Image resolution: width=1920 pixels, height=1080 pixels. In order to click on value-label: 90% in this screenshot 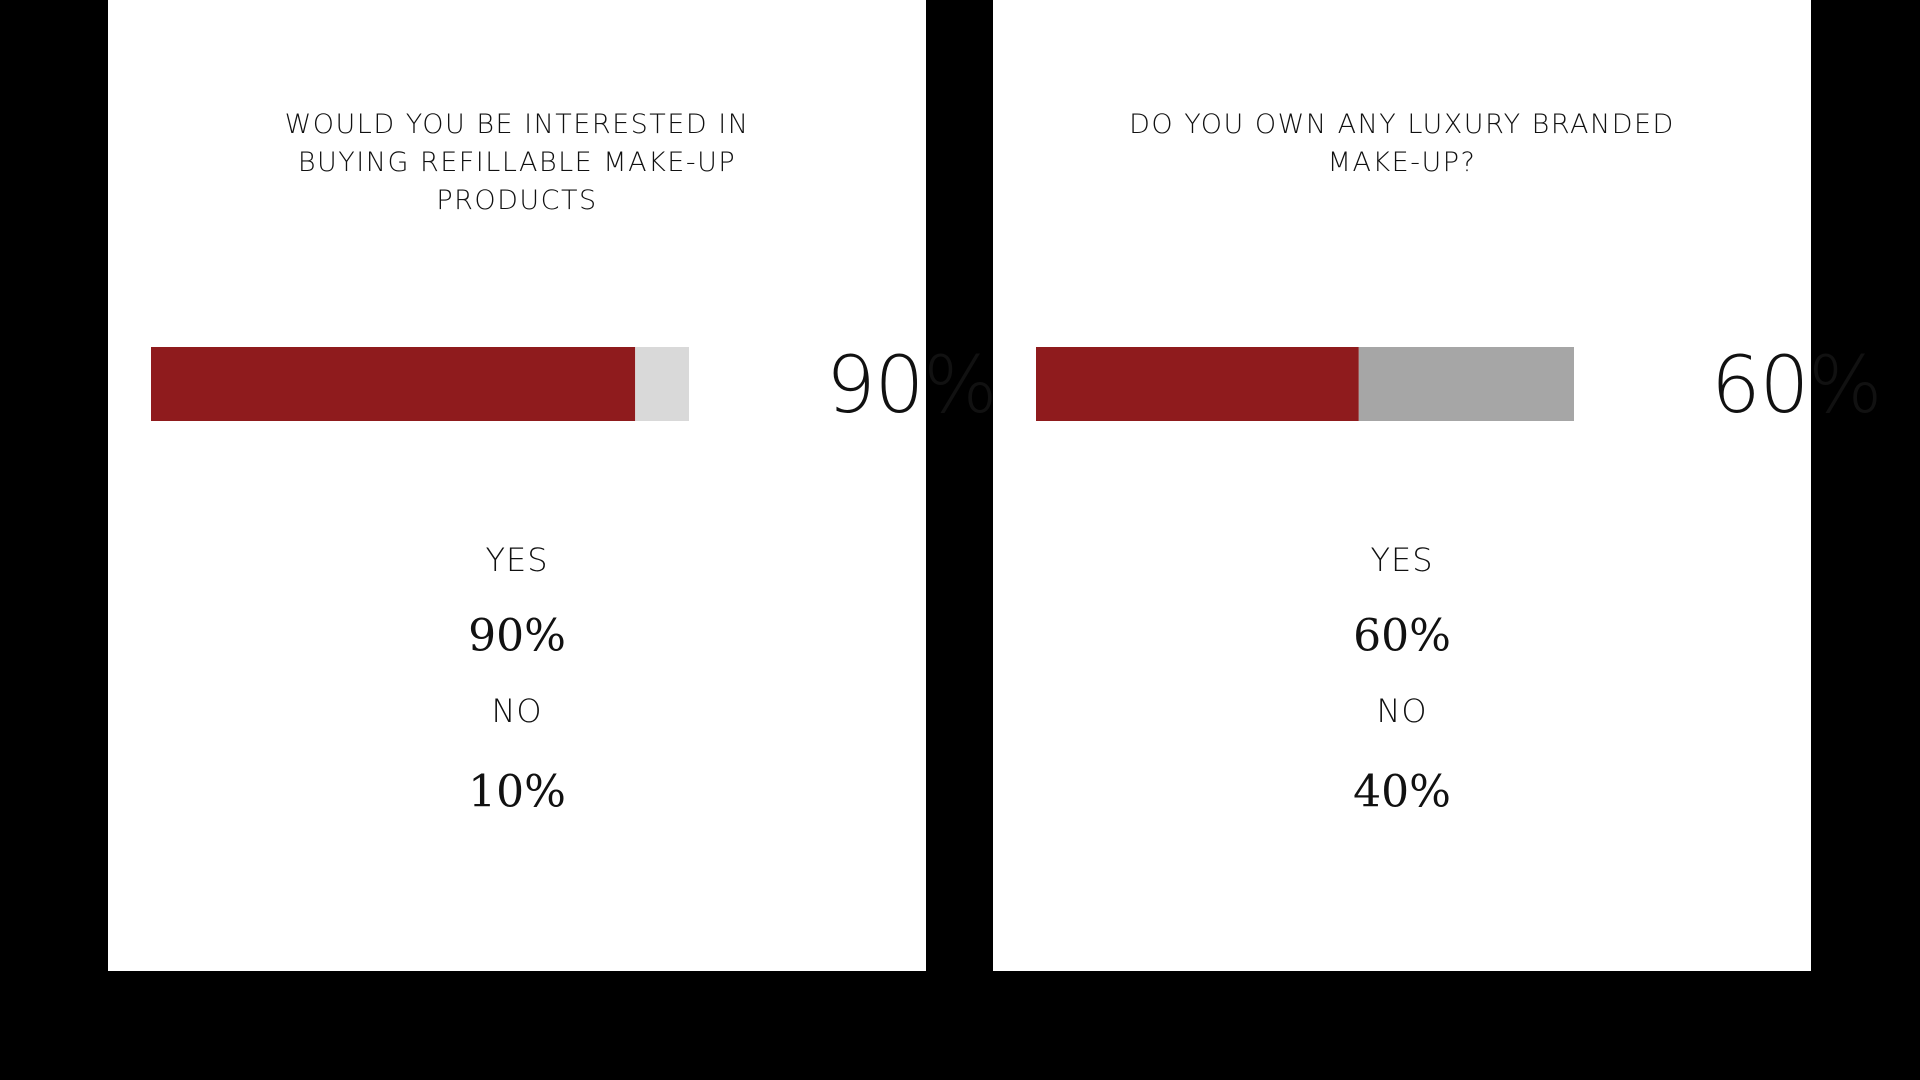, I will do `click(517, 636)`.